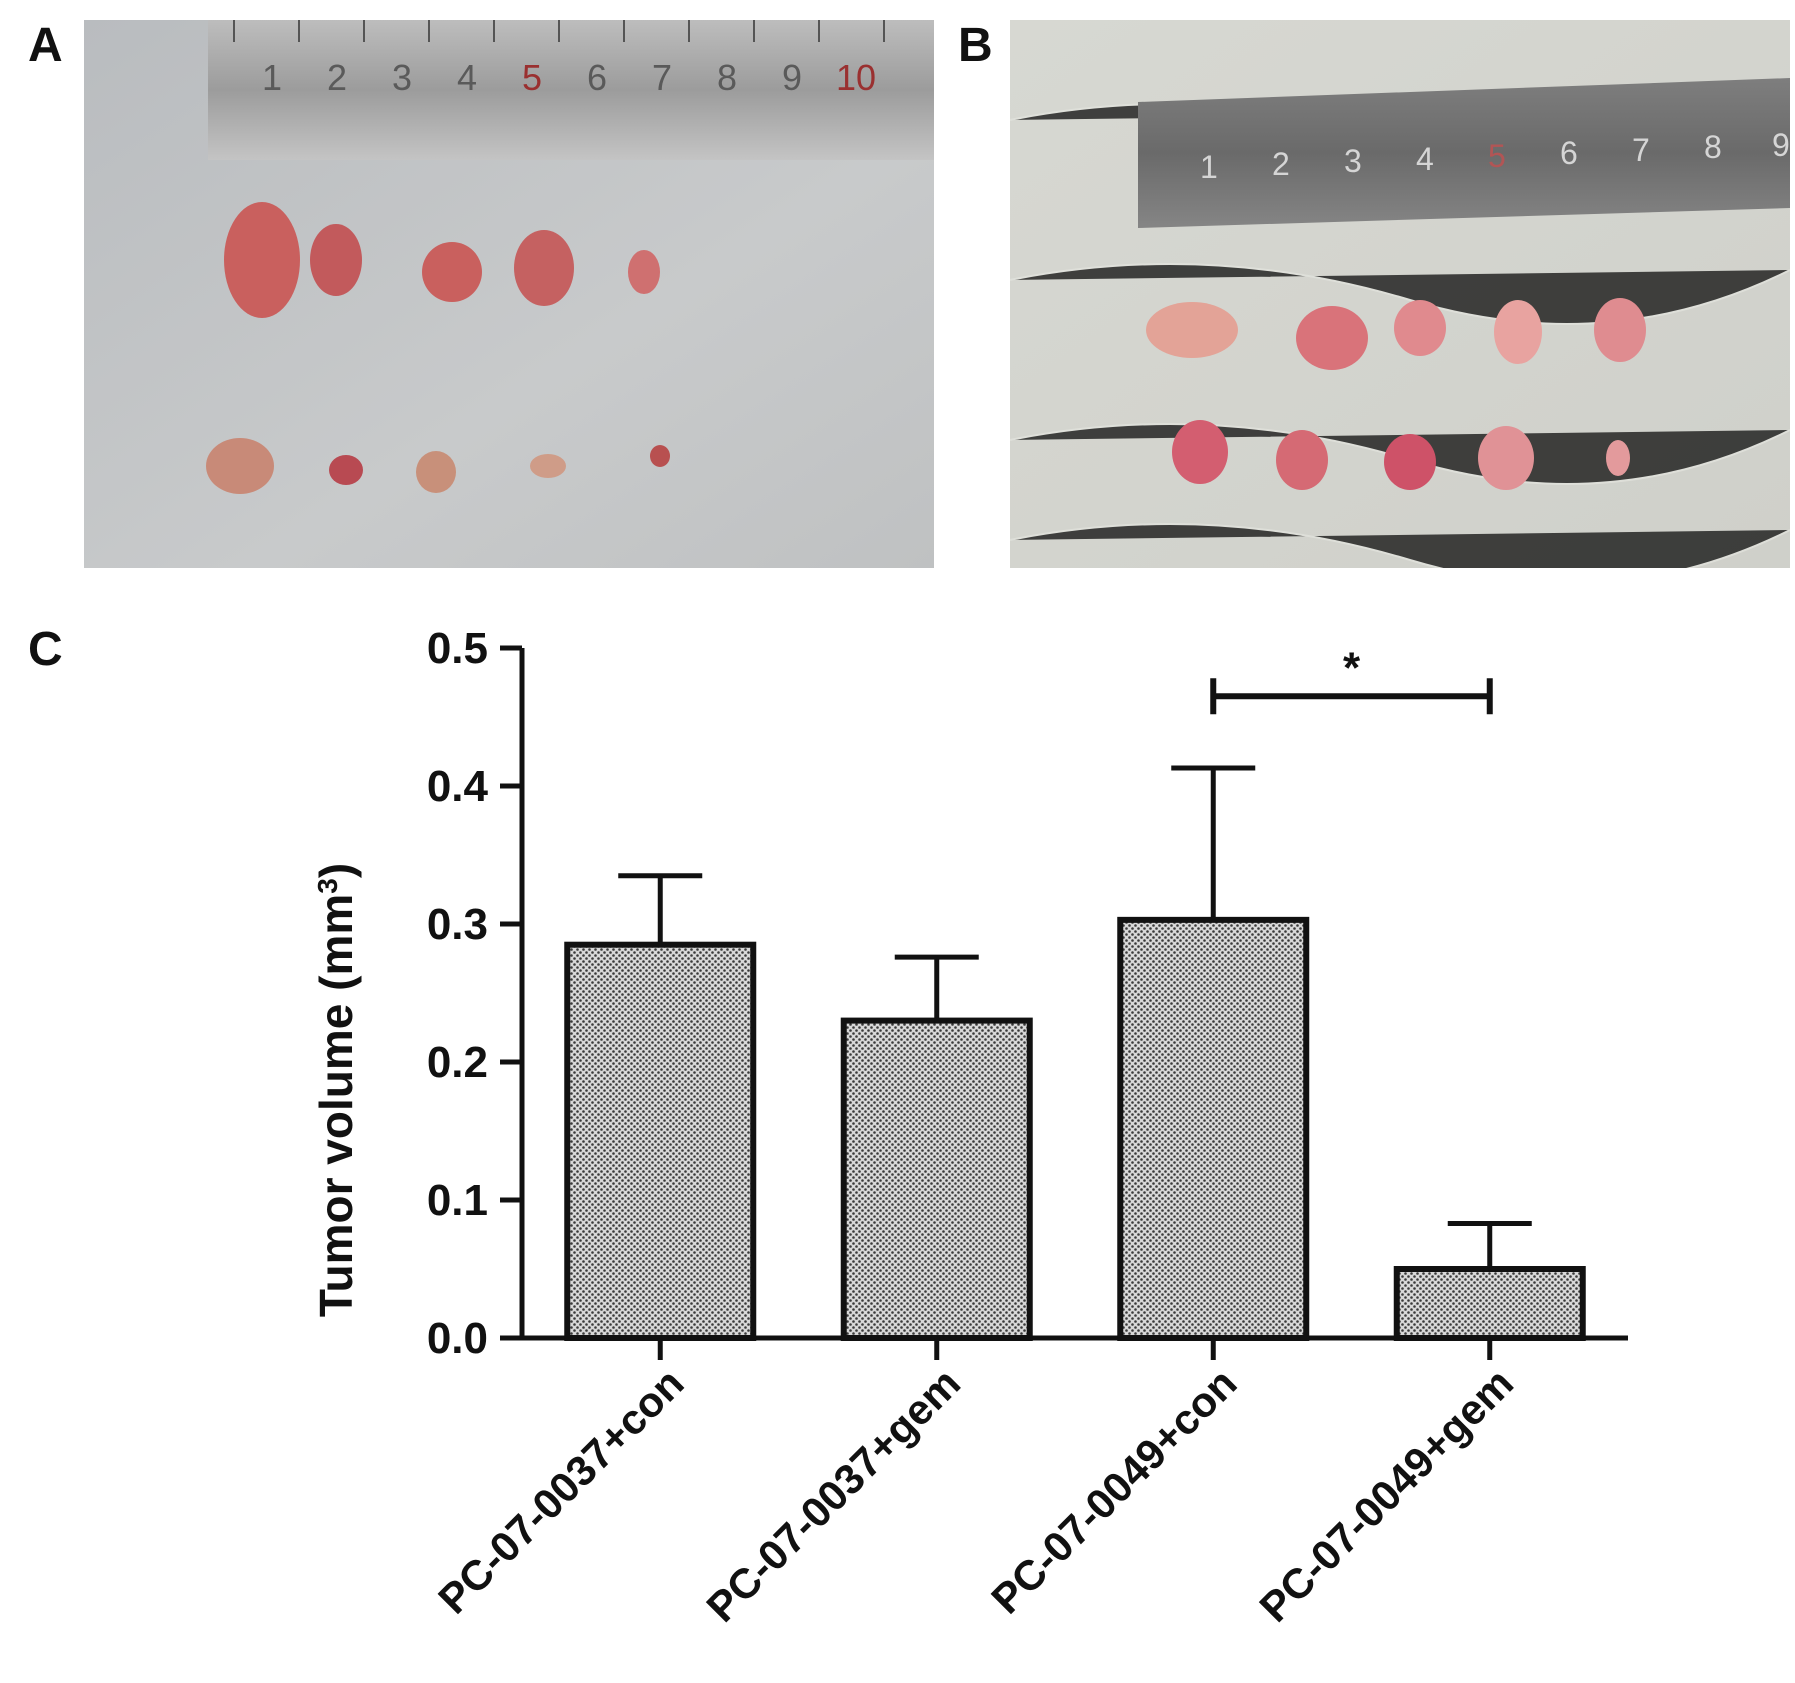  Describe the element at coordinates (561, 1491) in the screenshot. I see `x-category-label: PC-07-0037+con` at that location.